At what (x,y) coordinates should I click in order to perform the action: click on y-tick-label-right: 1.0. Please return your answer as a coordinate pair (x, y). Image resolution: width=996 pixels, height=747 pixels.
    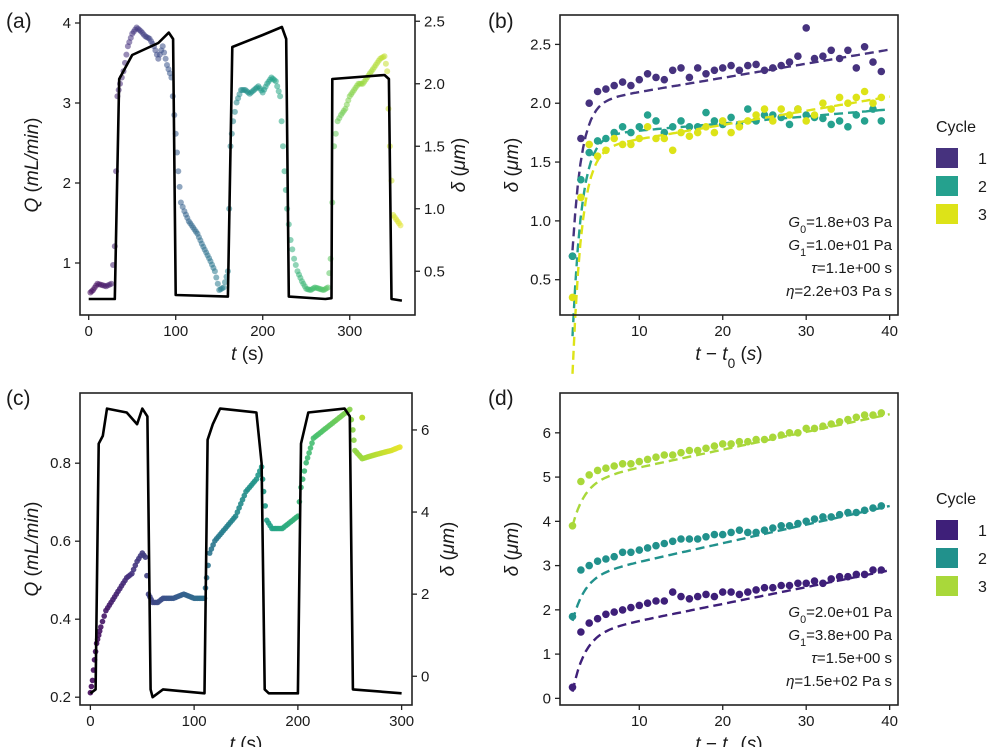
    Looking at the image, I should click on (434, 209).